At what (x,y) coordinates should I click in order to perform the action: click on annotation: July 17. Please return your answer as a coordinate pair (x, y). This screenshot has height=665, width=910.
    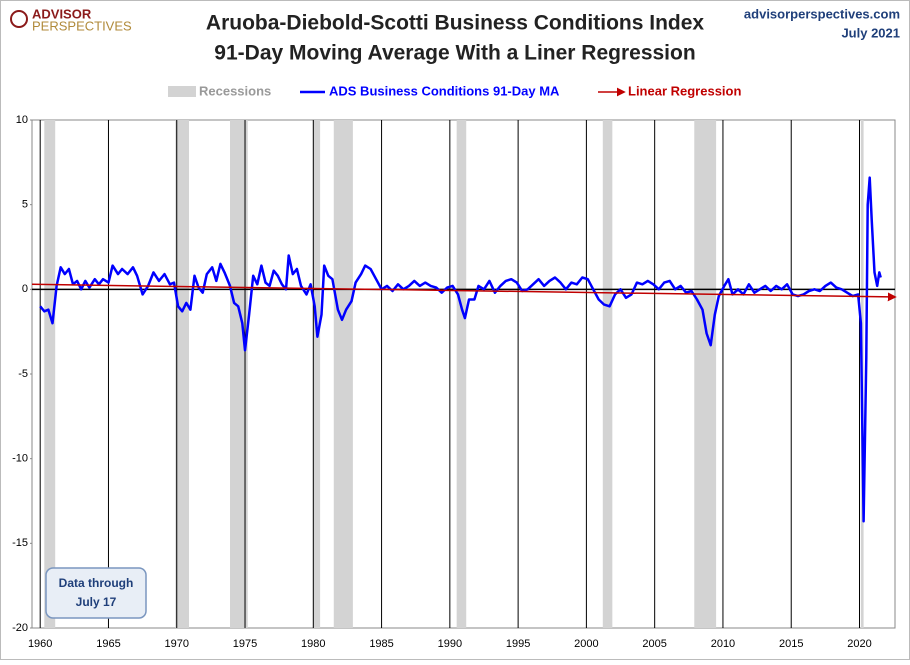
    Looking at the image, I should click on (96, 602).